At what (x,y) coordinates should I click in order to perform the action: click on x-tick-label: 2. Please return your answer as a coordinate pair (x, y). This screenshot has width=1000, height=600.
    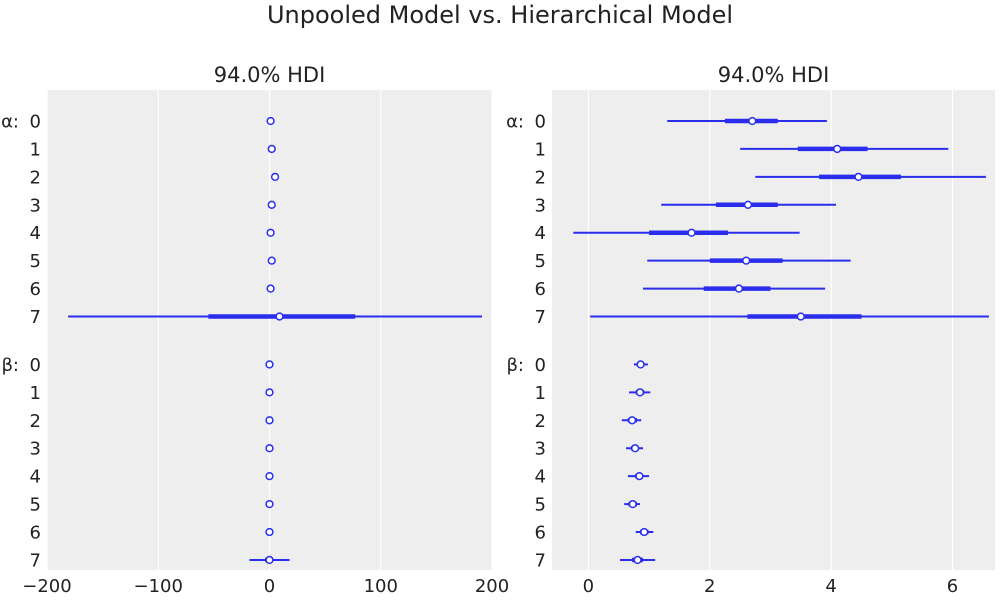
    Looking at the image, I should click on (709, 586).